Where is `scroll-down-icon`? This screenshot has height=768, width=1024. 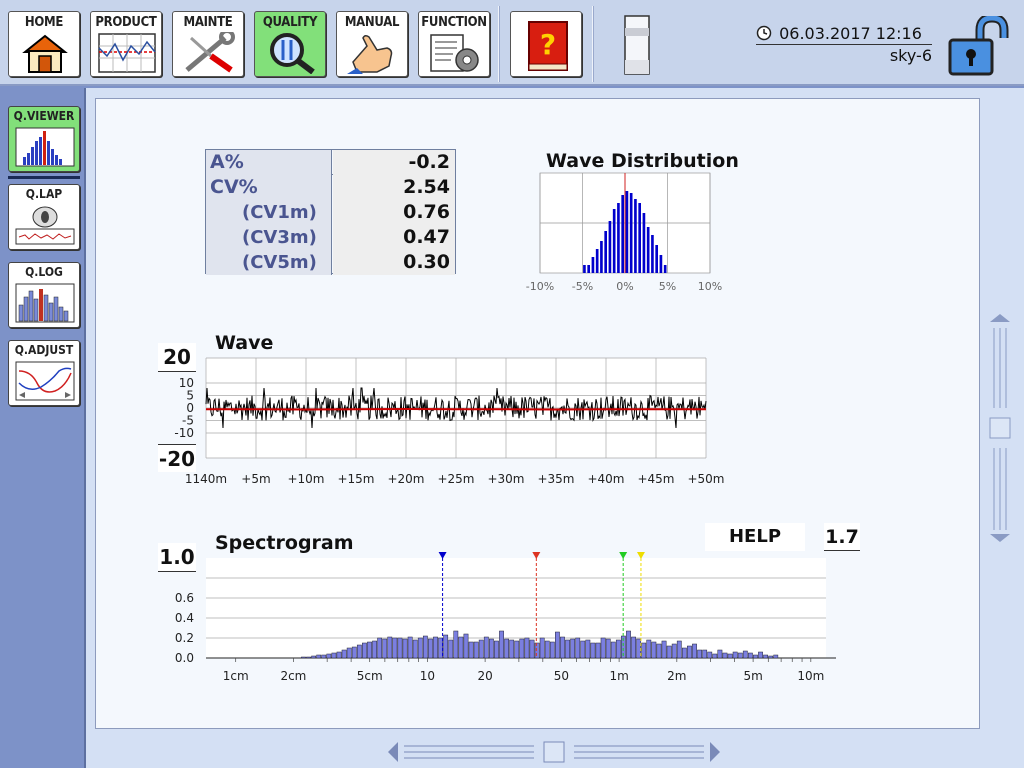 scroll-down-icon is located at coordinates (1000, 538).